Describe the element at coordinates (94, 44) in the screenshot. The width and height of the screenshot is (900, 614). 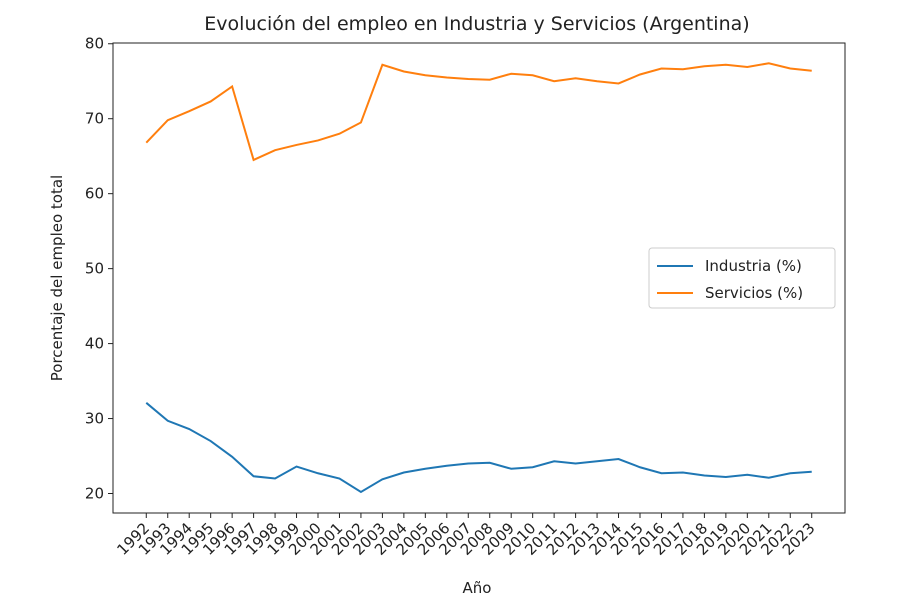
I see `y-tick-label: 80` at that location.